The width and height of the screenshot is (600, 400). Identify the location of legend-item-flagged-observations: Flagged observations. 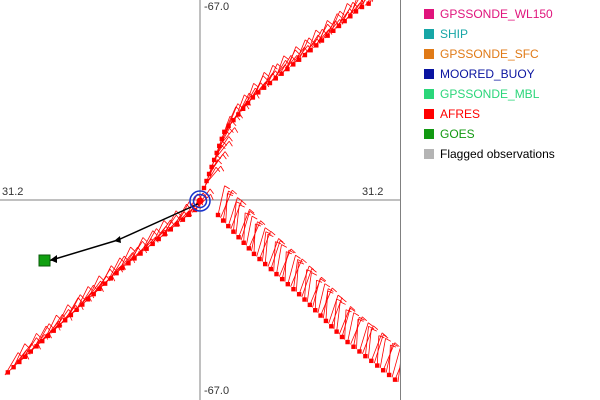
(509, 156).